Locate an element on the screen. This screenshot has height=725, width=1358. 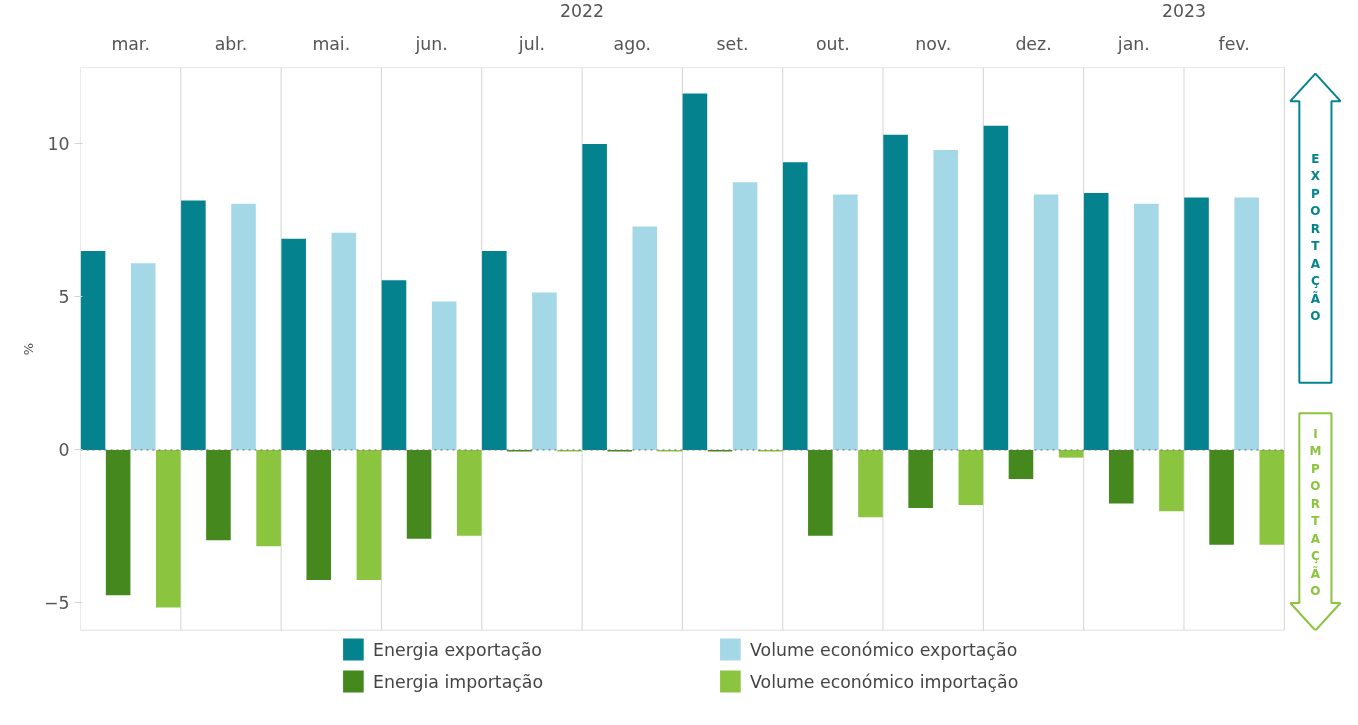
x-tick-label: abr. is located at coordinates (231, 43).